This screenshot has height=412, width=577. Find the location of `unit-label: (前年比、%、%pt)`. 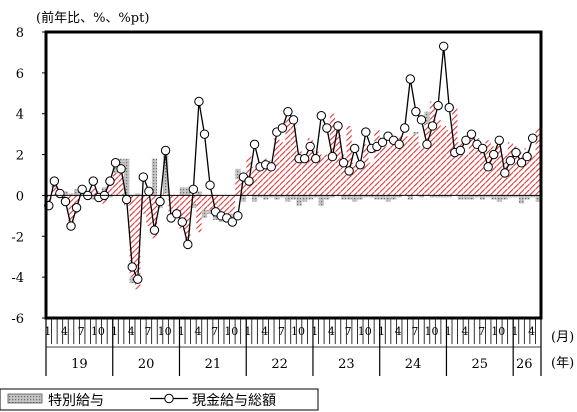

unit-label: (前年比、%、%pt) is located at coordinates (92, 18).